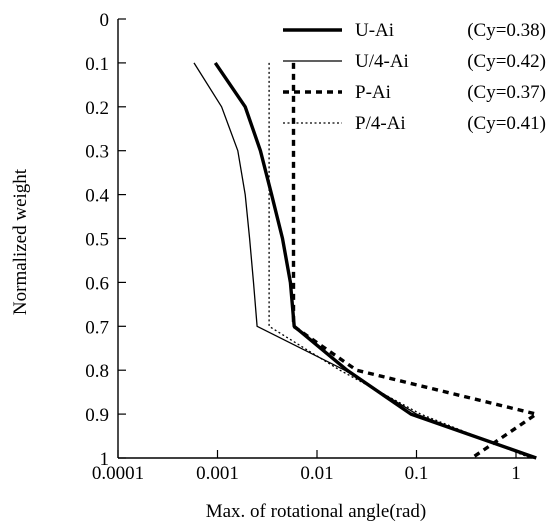  What do you see at coordinates (506, 61) in the screenshot?
I see `legend-series-cy: (Cy=0.42)` at bounding box center [506, 61].